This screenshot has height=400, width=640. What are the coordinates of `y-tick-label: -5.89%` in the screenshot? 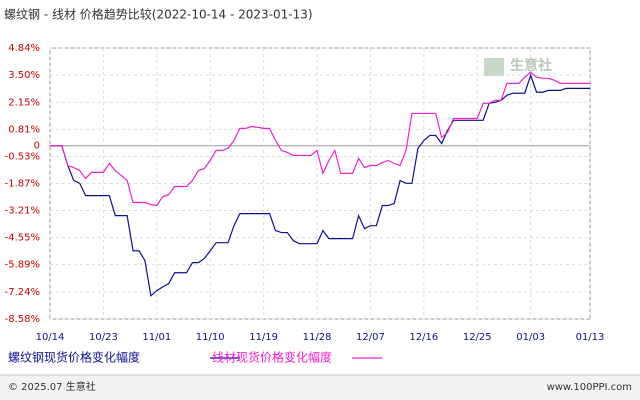 It's located at (22, 265).